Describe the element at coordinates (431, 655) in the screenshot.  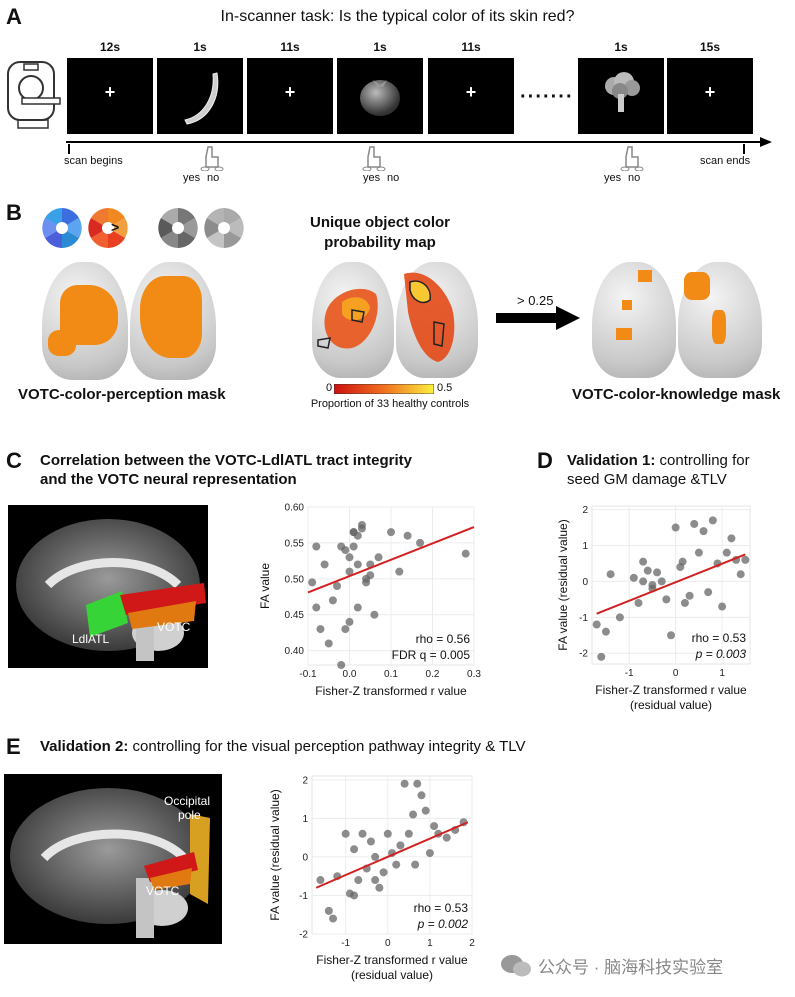
I see `annotation-p: FDR q = 0.005` at that location.